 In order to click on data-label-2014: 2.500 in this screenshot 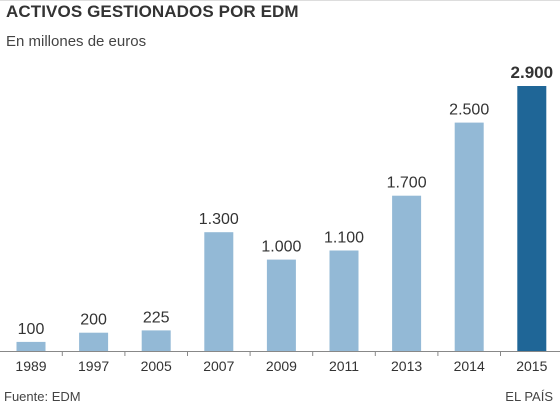, I will do `click(469, 110)`.